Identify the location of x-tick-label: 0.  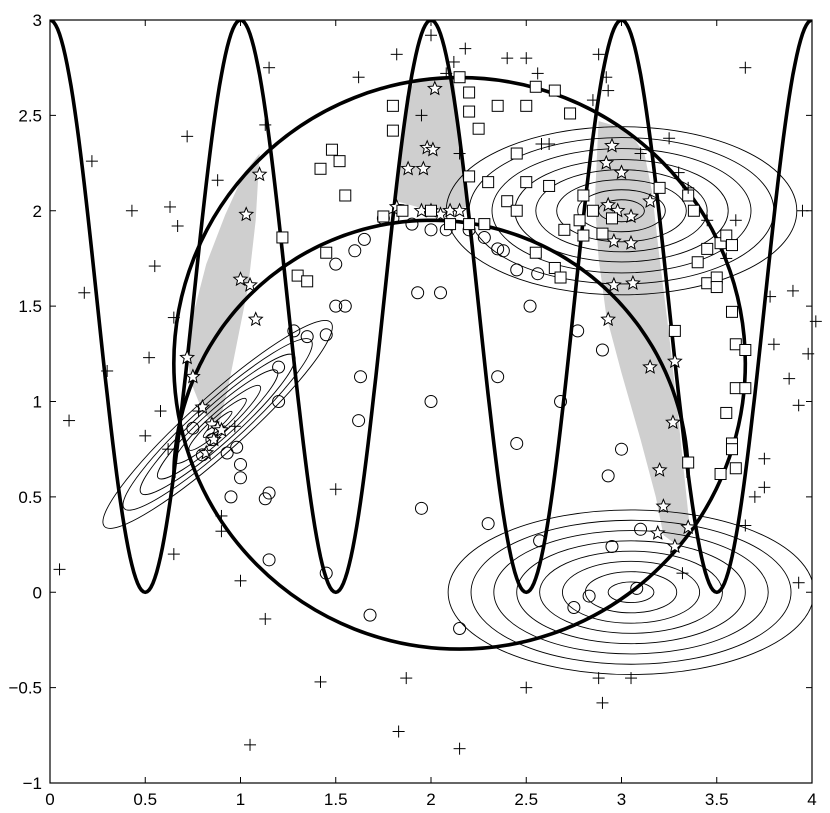
(49, 799).